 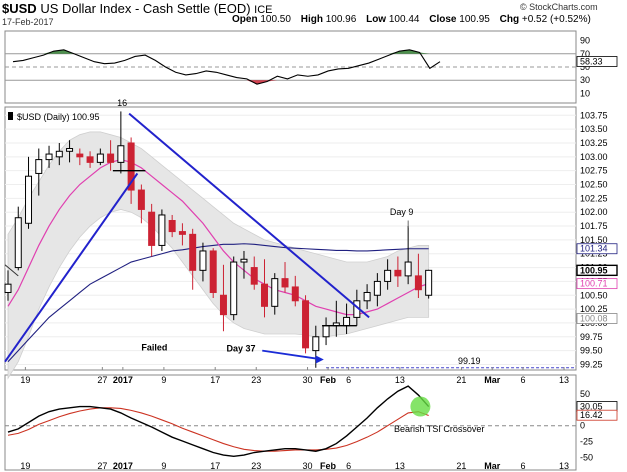 I want to click on rsi-tick-label: 50, so click(x=585, y=67).